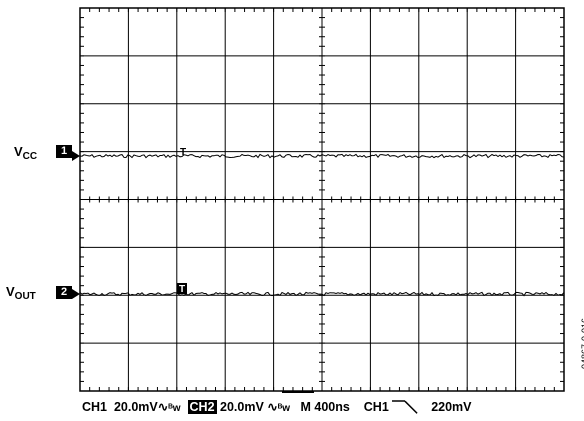 This screenshot has width=584, height=421. What do you see at coordinates (202, 407) in the screenshot?
I see `ch2-label: CH2` at bounding box center [202, 407].